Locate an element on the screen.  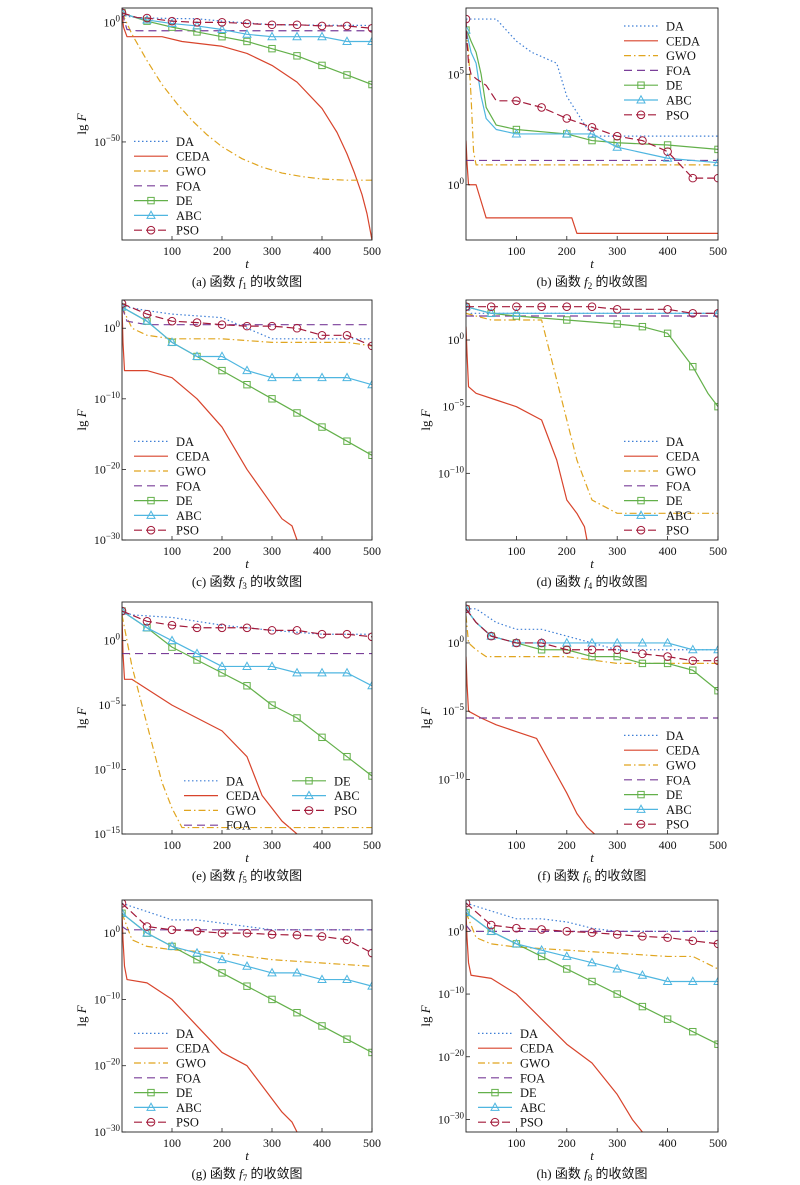
x-tick-label: 500 is located at coordinates (372, 845).